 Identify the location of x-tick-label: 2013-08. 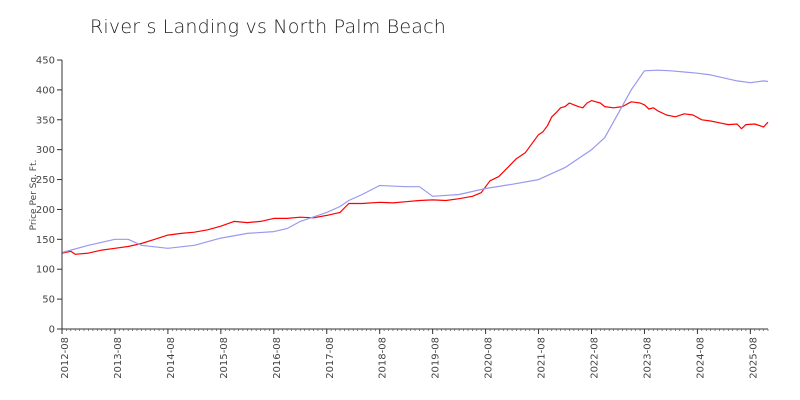
(118, 358).